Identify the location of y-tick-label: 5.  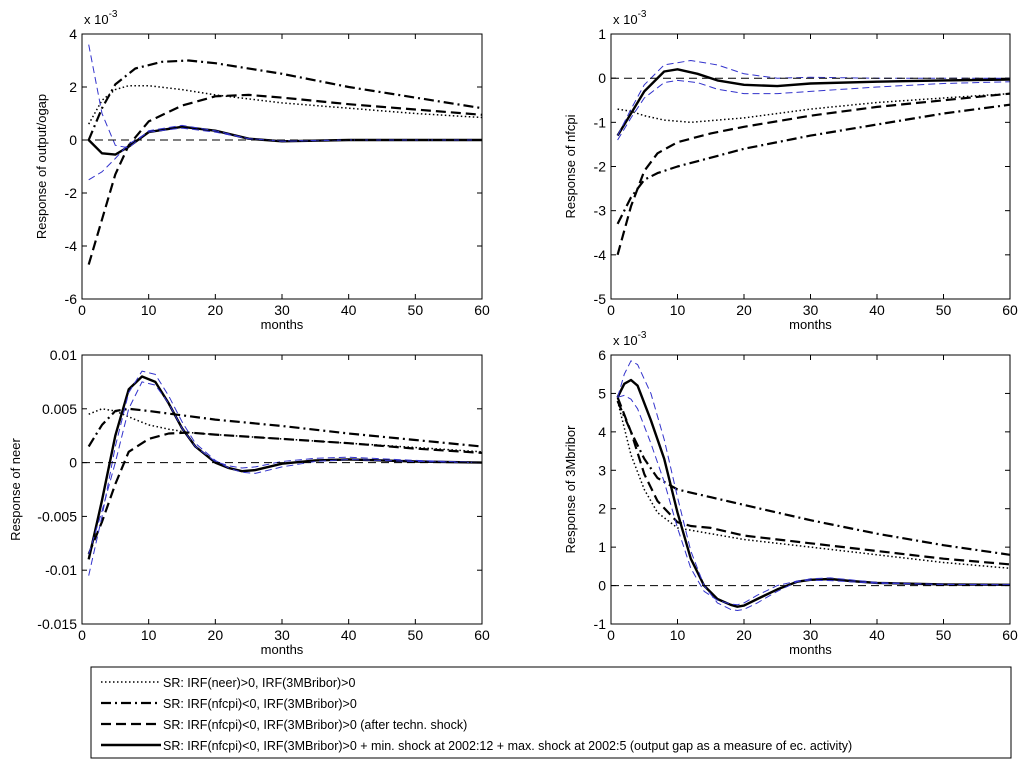
(602, 393).